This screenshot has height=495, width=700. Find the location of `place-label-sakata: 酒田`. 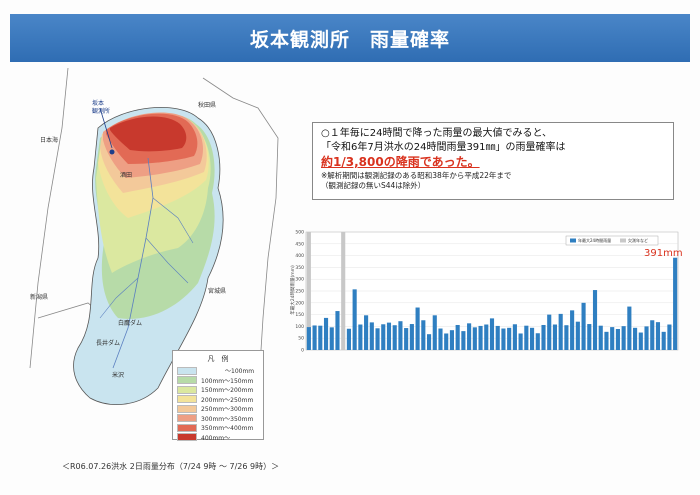

place-label-sakata: 酒田 is located at coordinates (126, 175).